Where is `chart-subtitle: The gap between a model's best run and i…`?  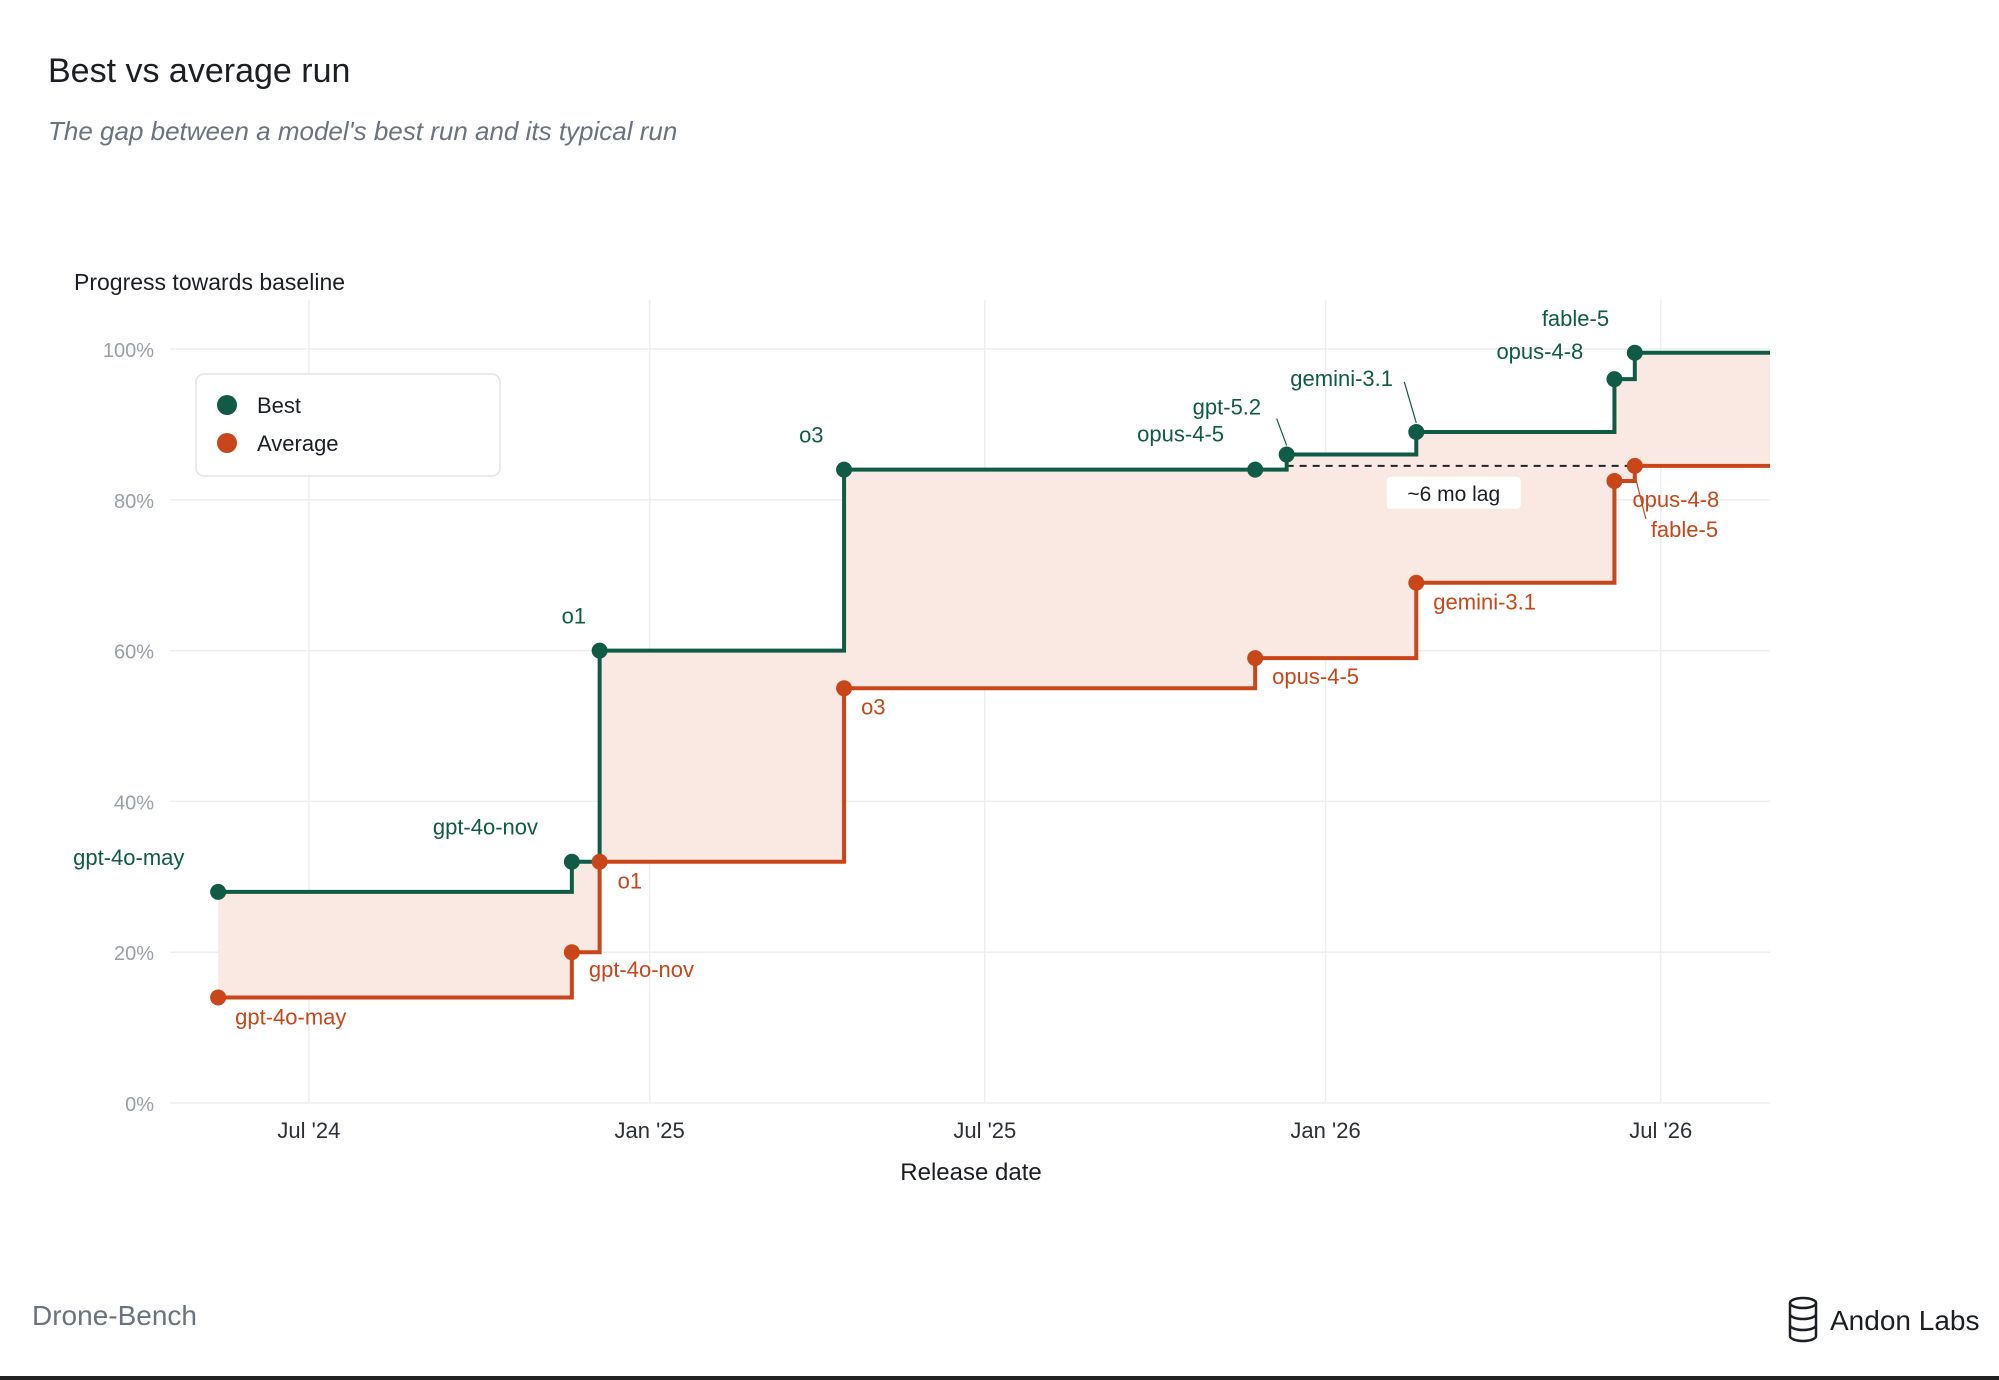 chart-subtitle: The gap between a model's best run and i… is located at coordinates (363, 131).